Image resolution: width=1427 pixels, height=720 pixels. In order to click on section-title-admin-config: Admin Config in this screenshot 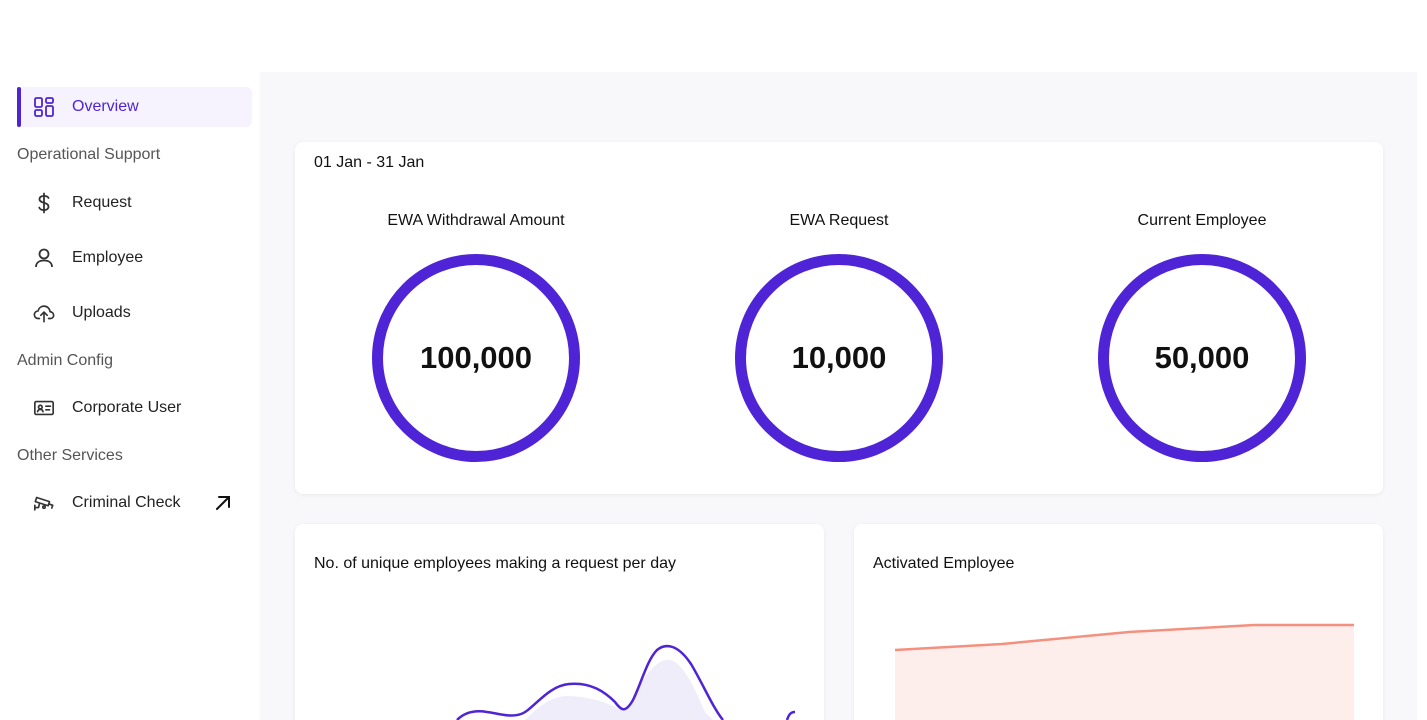, I will do `click(65, 360)`.